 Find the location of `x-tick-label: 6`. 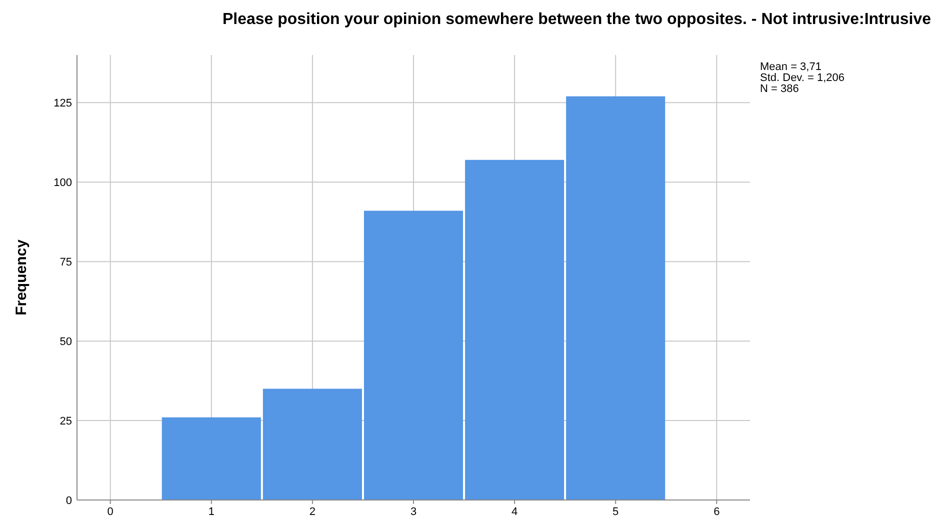

x-tick-label: 6 is located at coordinates (717, 512).